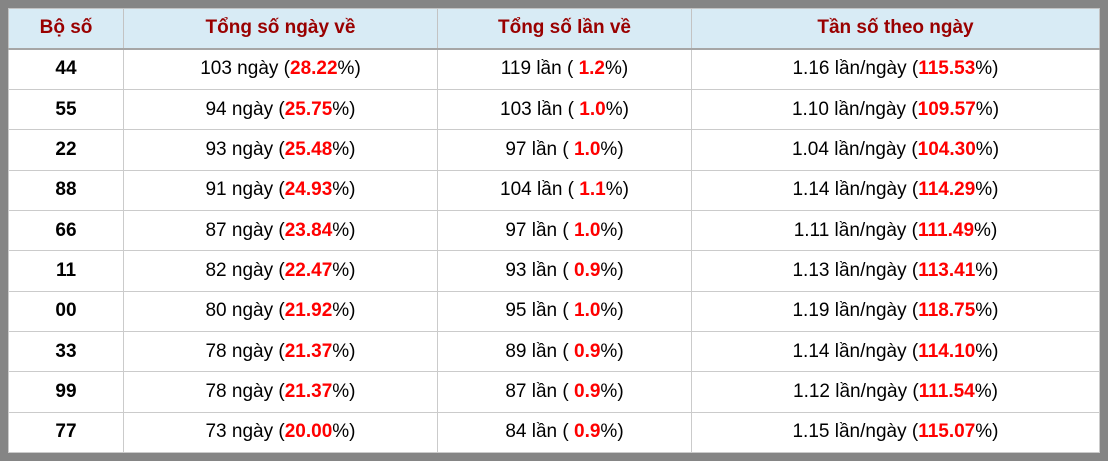 The image size is (1108, 461). Describe the element at coordinates (216, 311) in the screenshot. I see `days-value: 80` at that location.